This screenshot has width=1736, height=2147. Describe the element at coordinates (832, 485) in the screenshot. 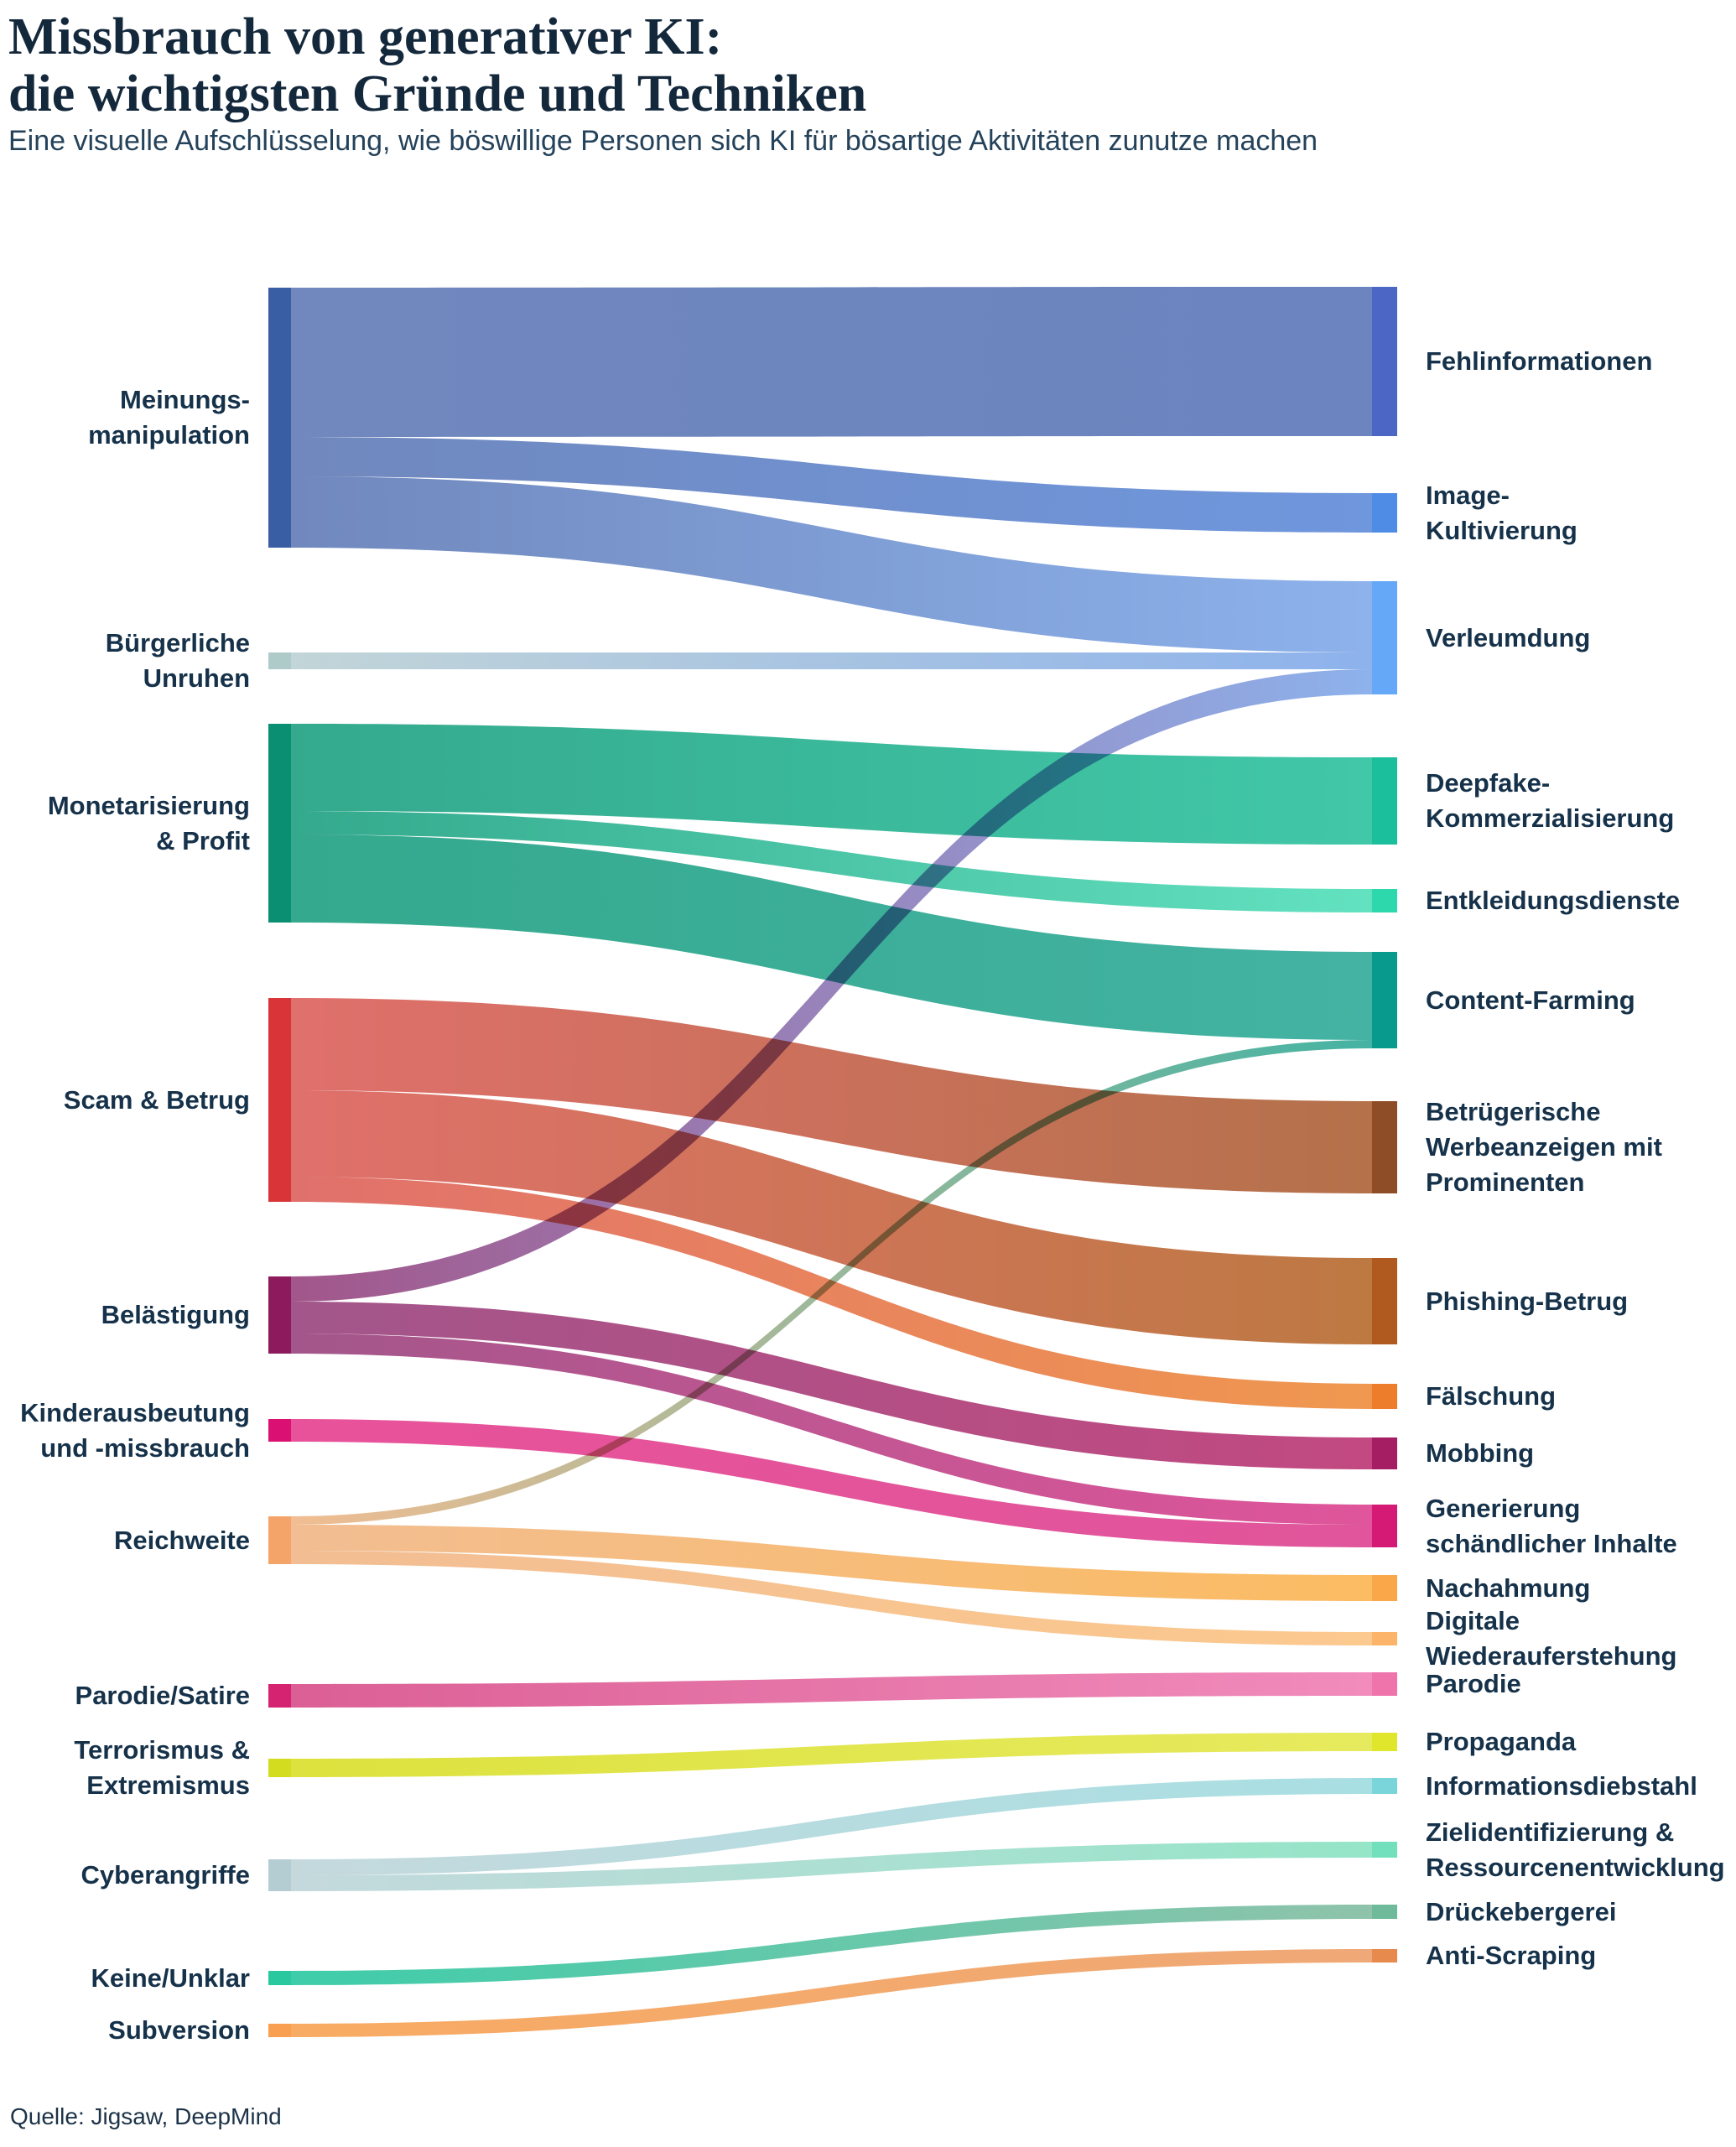

I see `sankey-link-meinungsmanipulation-image_kultivierung` at that location.